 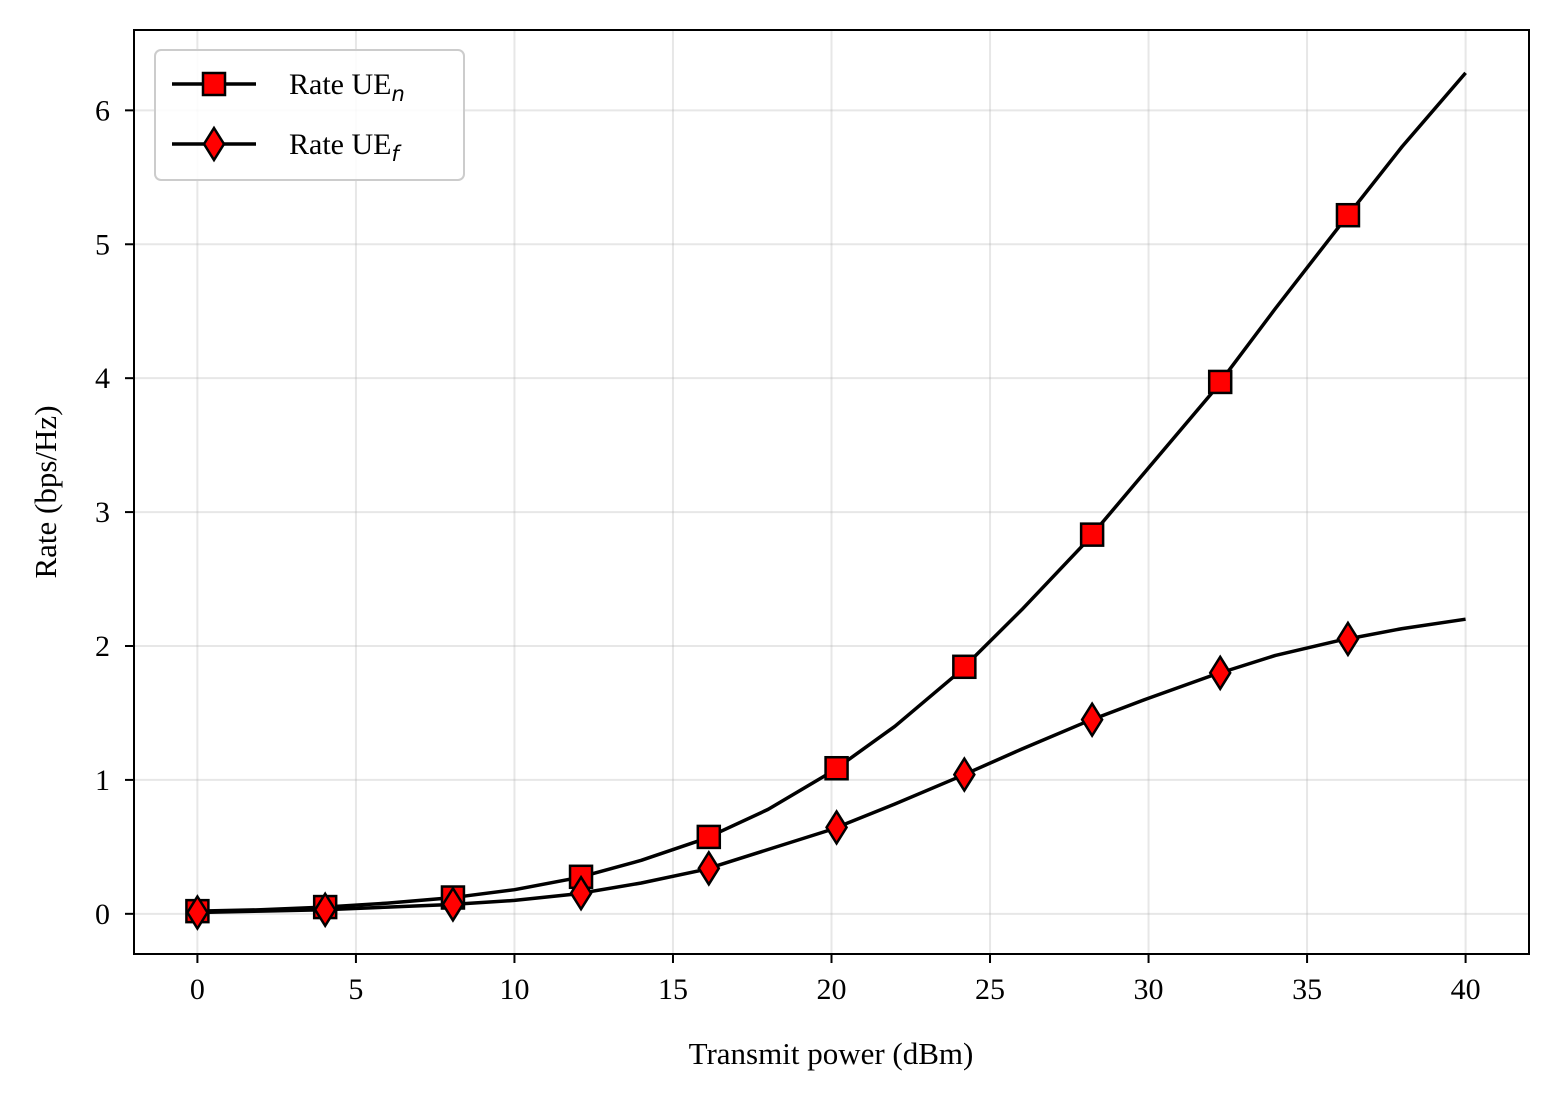 I want to click on legend-label-subscript: n, so click(x=397, y=94).